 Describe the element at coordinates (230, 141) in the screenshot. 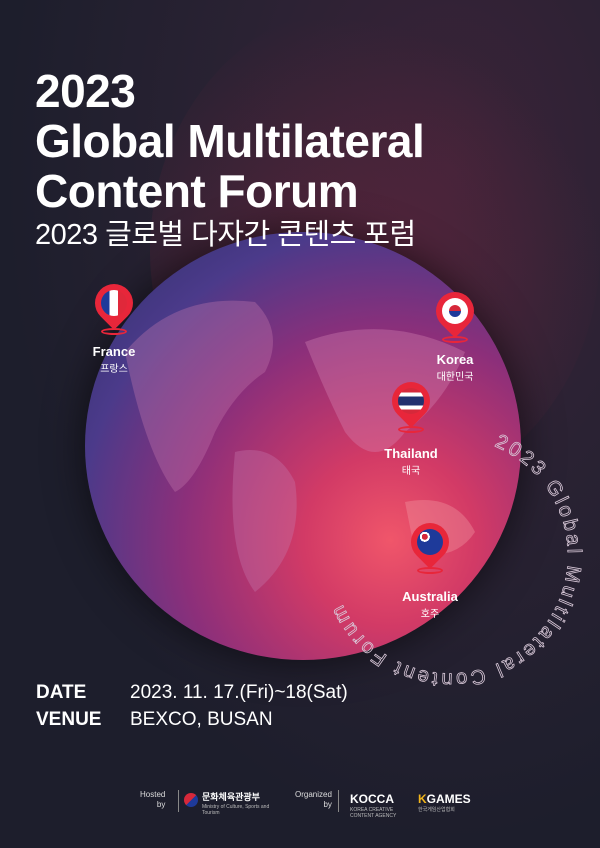

I see `title-line1: Global Multilateral` at that location.